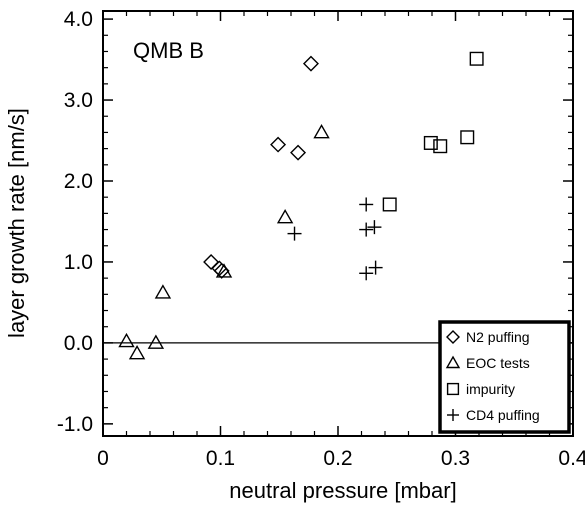  I want to click on legend-label: CD4 puffing, so click(503, 415).